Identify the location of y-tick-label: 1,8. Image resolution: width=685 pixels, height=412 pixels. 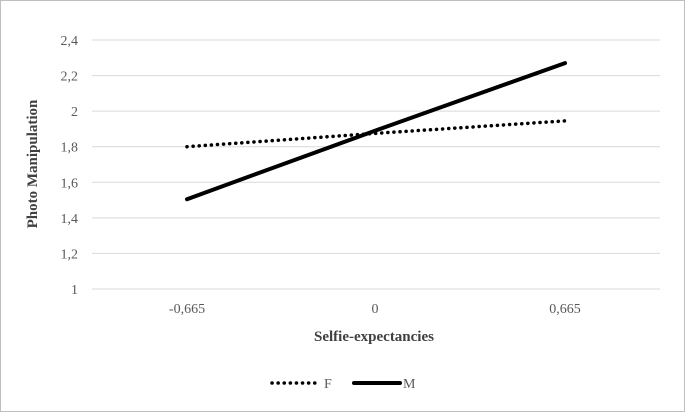
(70, 148).